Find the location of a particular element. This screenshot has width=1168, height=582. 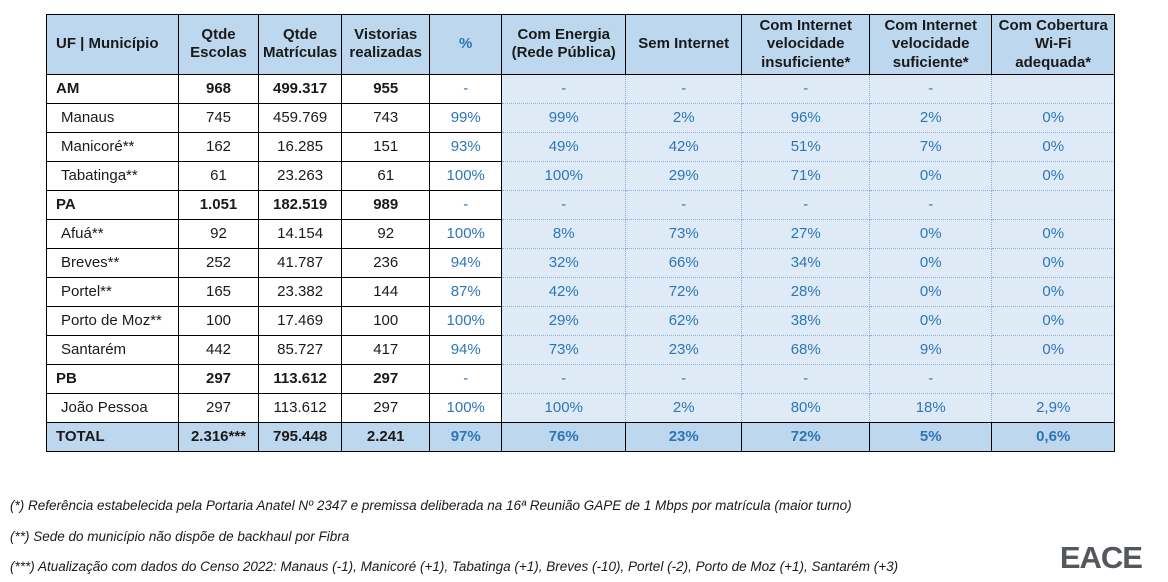

table-row: Manicoré** 162 16.285 151 93% 49% 42% 51% 7% 0% is located at coordinates (581, 146).